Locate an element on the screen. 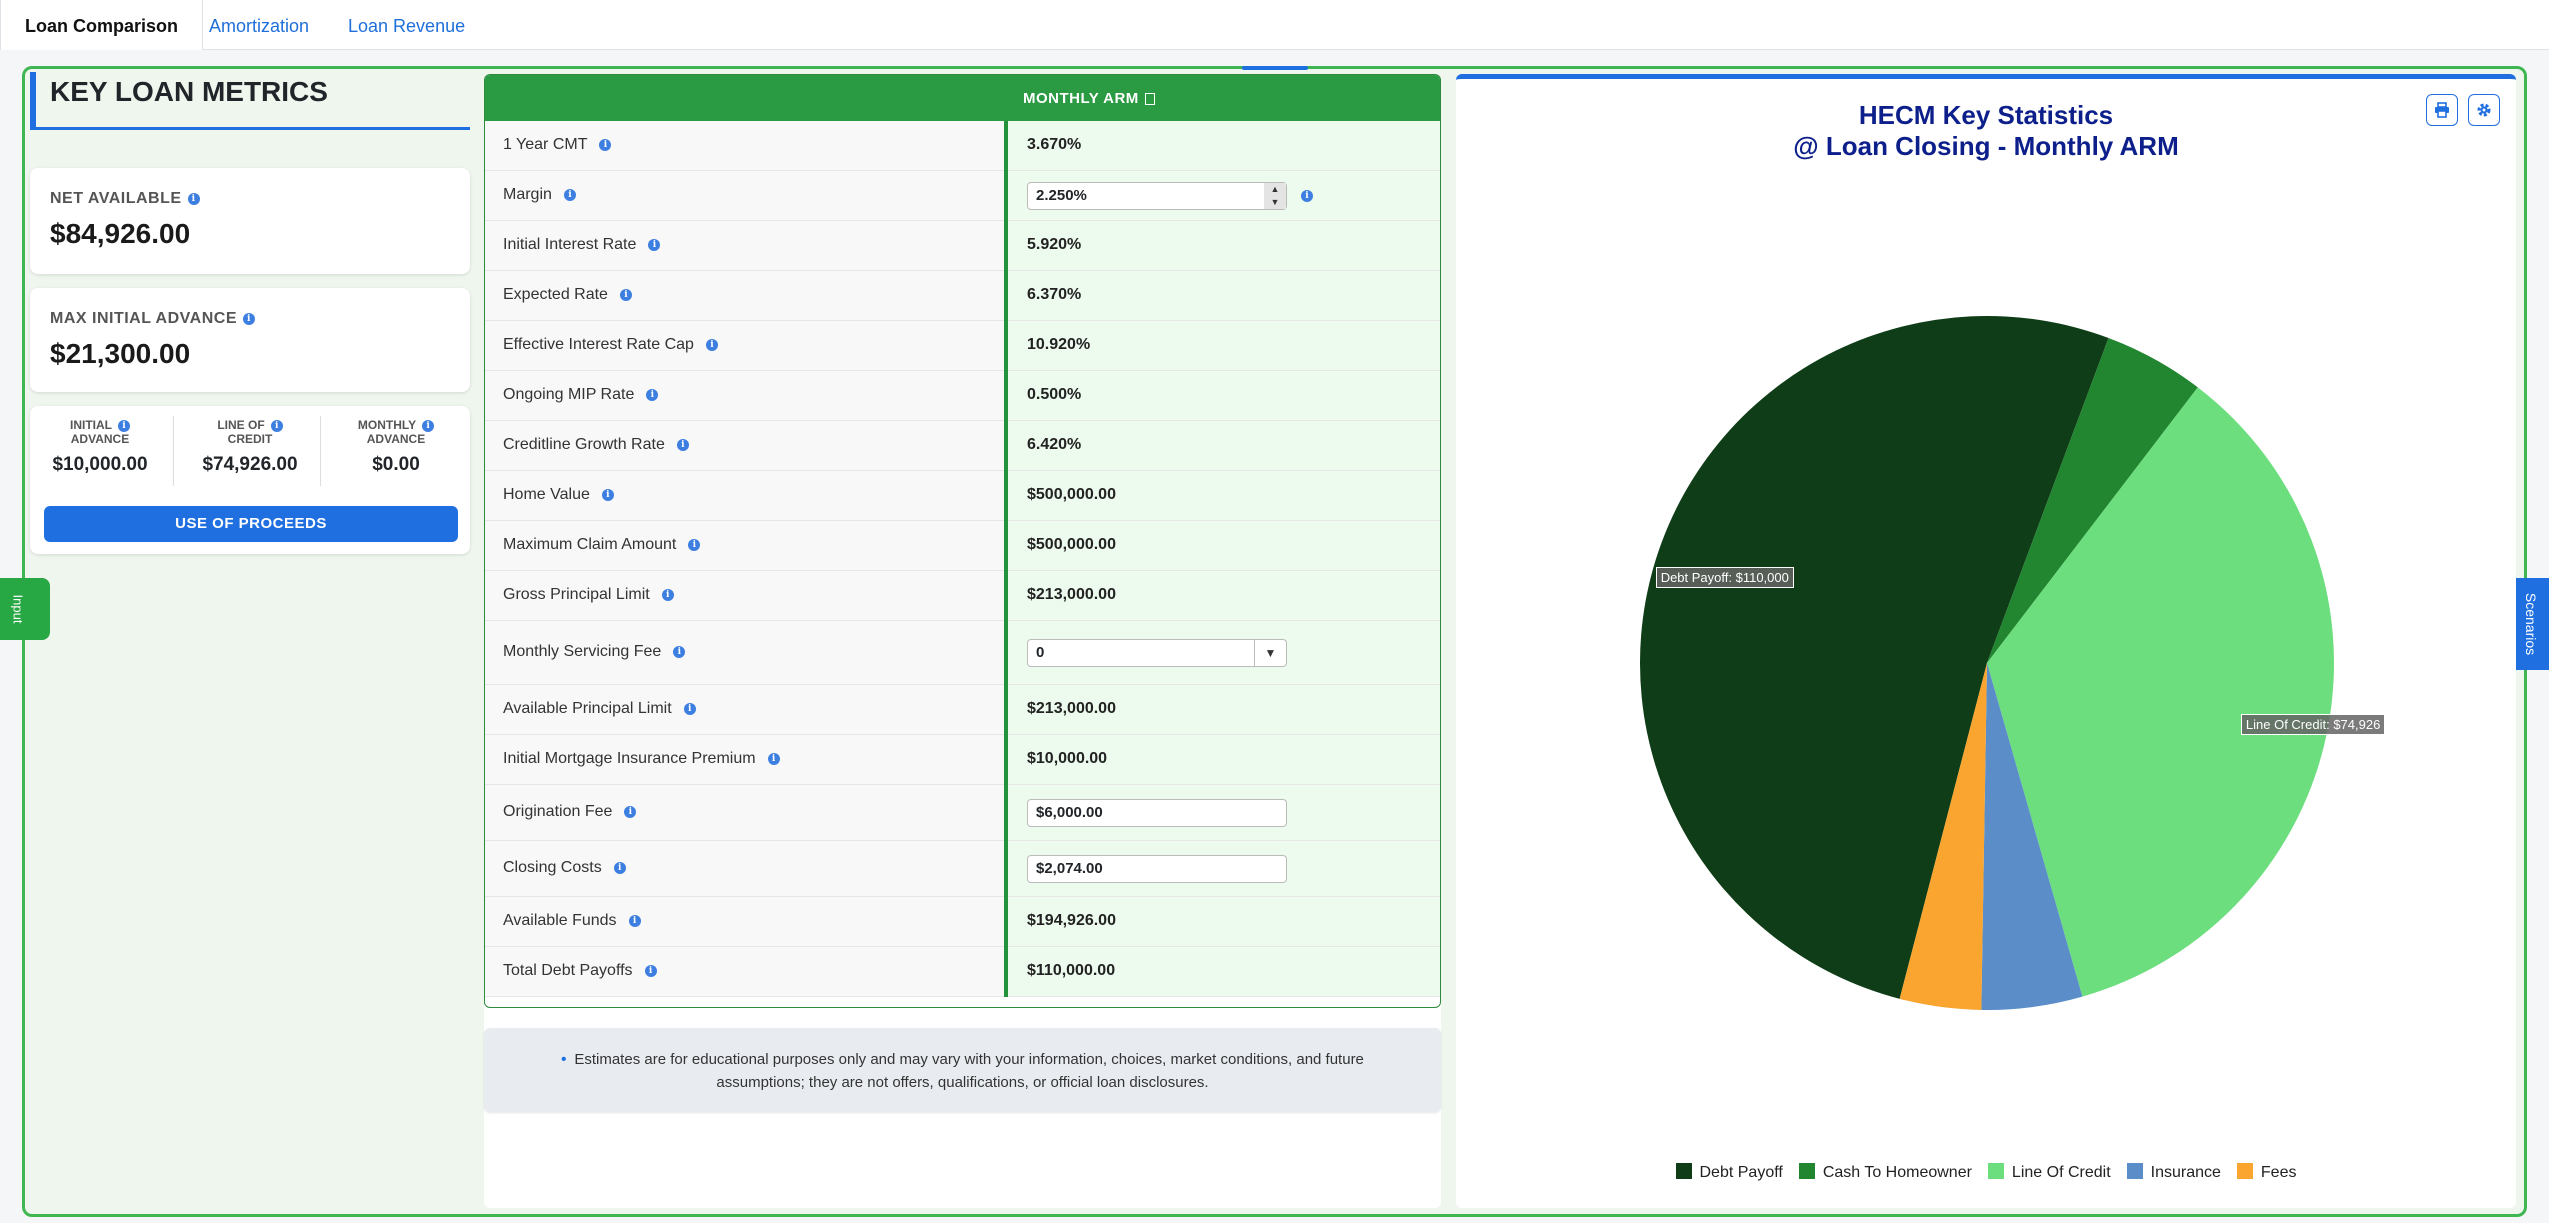 The width and height of the screenshot is (2549, 1223). legend-item: Debt Payoff is located at coordinates (1729, 1172).